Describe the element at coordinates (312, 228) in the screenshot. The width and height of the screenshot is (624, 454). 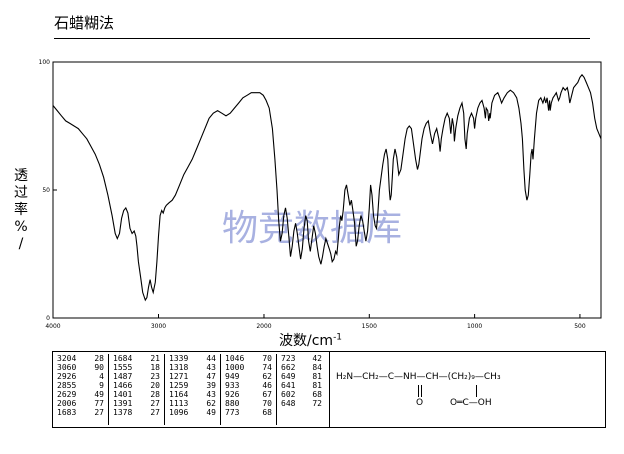
I see `watermark: 物竞数据库` at that location.